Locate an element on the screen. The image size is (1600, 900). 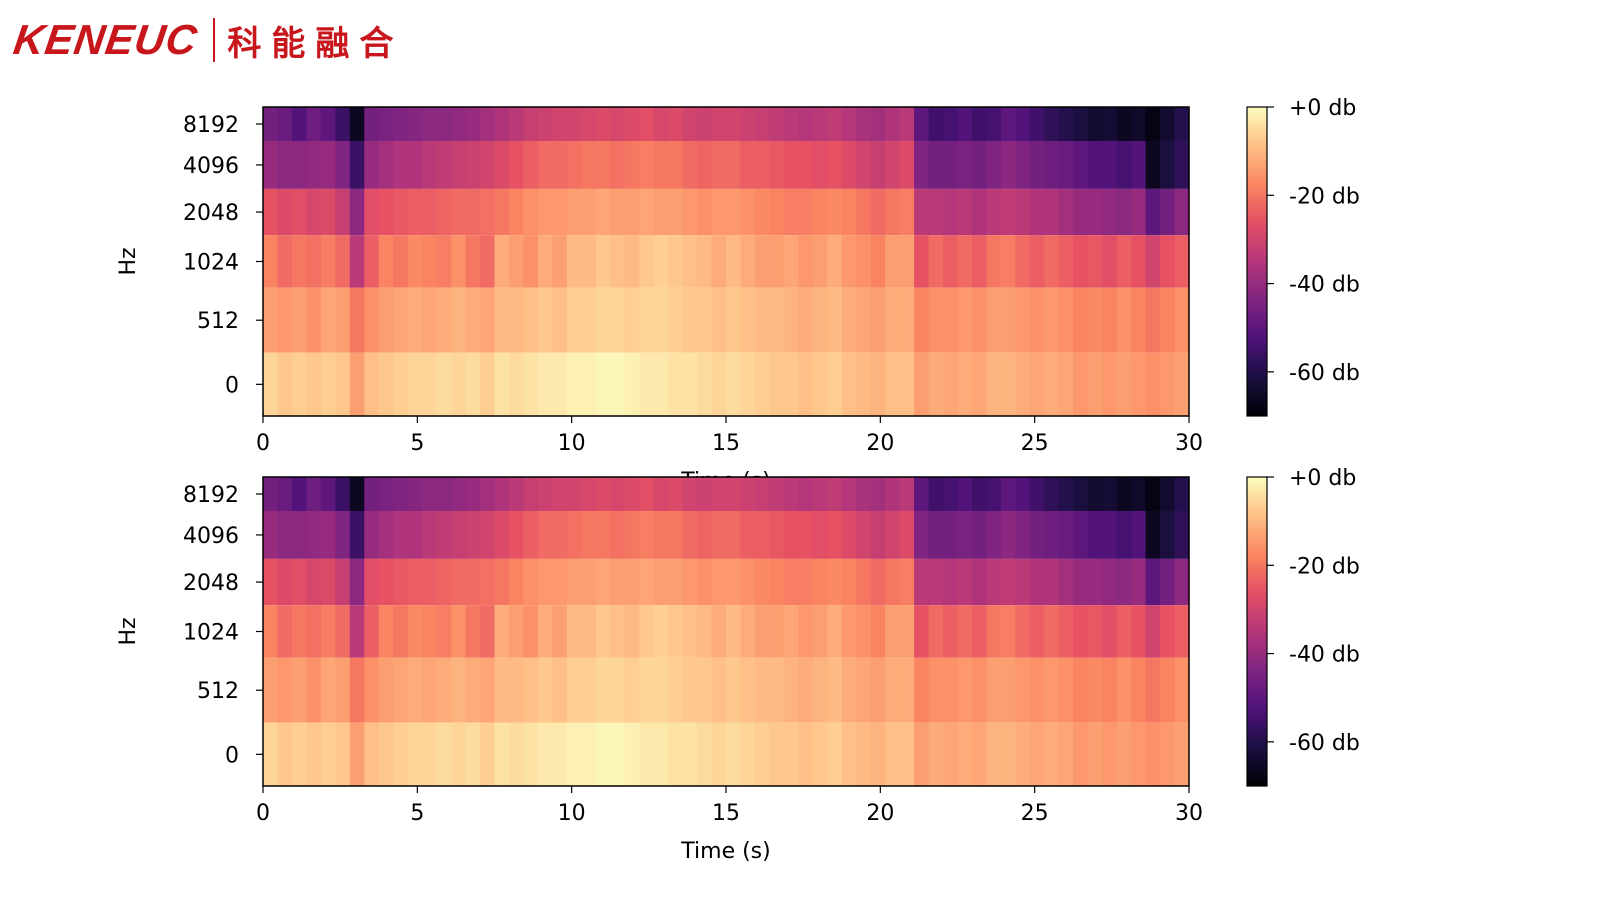
brand-logo: KENEUC 科能融合 is located at coordinates (207, 40).